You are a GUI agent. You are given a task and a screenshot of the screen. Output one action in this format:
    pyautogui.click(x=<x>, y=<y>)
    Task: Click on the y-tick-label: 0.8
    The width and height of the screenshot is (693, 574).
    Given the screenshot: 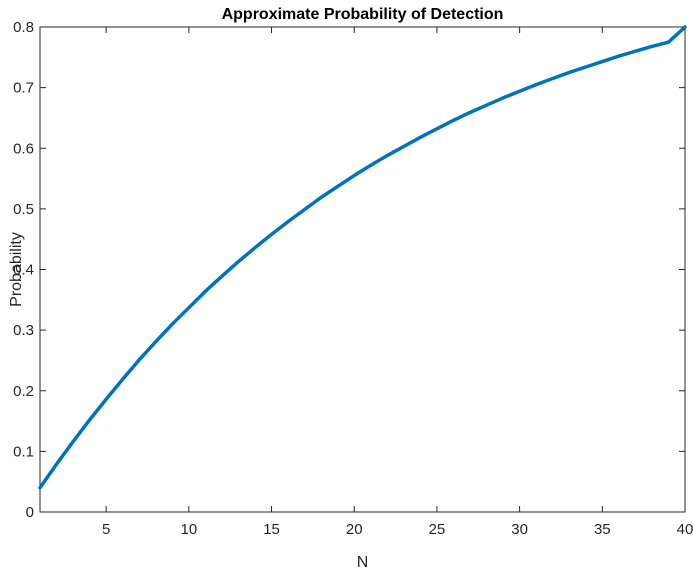 What is the action you would take?
    pyautogui.click(x=23, y=27)
    